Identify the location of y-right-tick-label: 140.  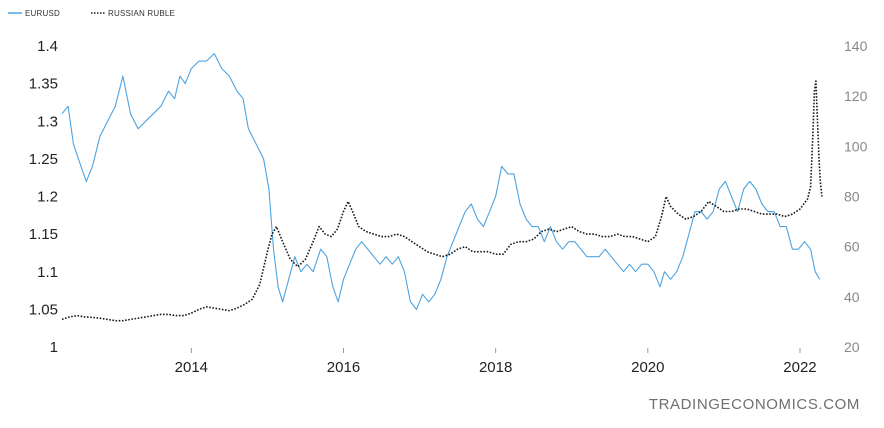
(856, 46).